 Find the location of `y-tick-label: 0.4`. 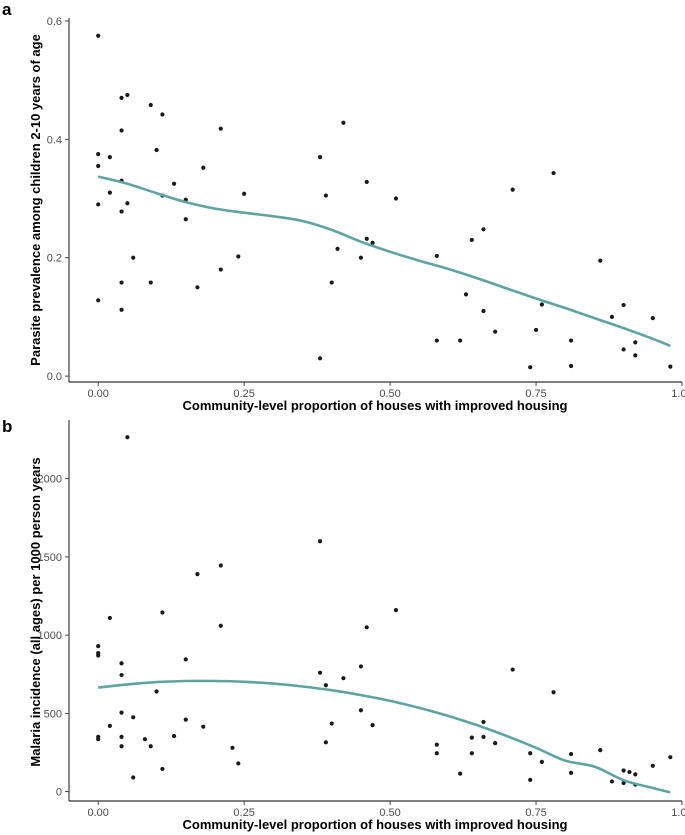

y-tick-label: 0.4 is located at coordinates (54, 140).